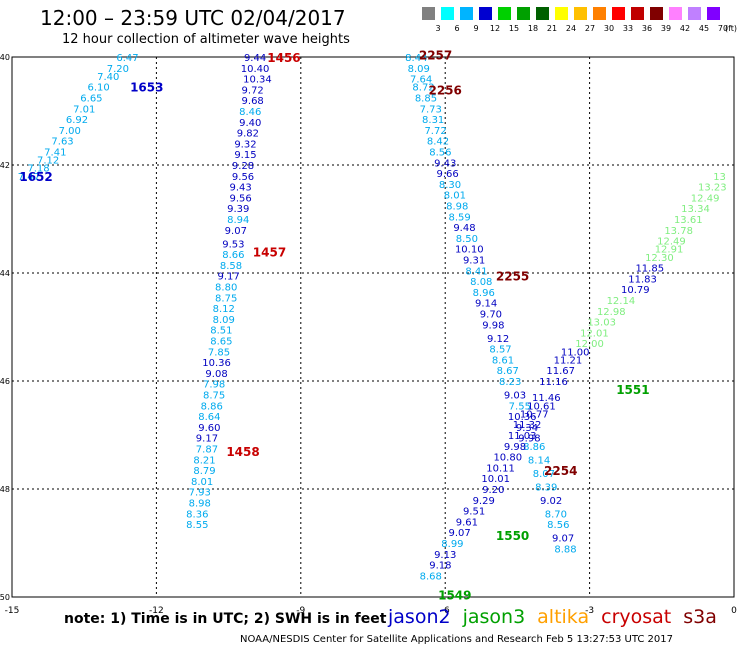 Image resolution: width=740 pixels, height=650 pixels. I want to click on swh-point: 8.68, so click(431, 576).